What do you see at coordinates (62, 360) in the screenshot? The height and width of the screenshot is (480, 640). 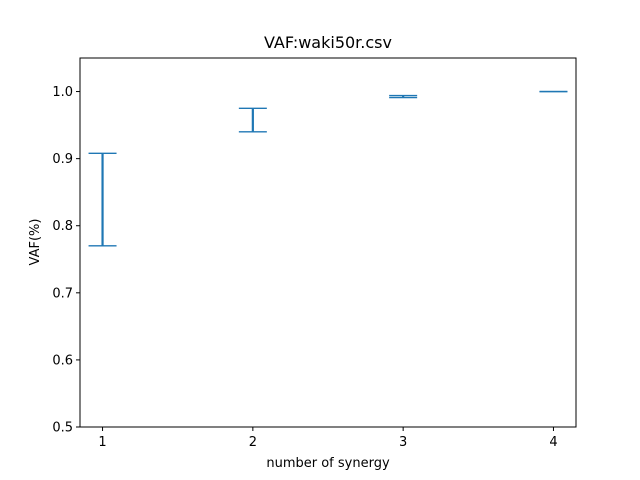 I see `y-tick-label: 0.6` at bounding box center [62, 360].